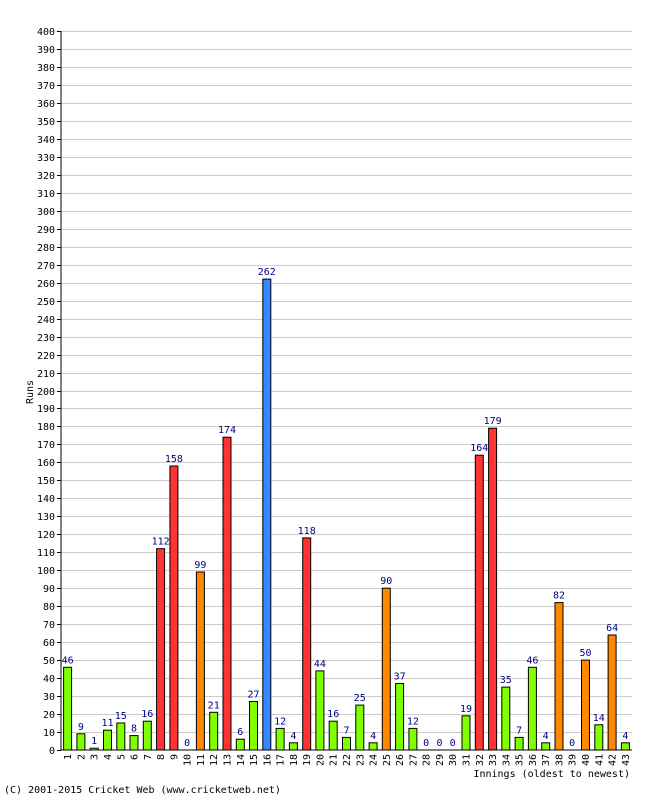  Describe the element at coordinates (240, 732) in the screenshot. I see `data-label: 6` at that location.